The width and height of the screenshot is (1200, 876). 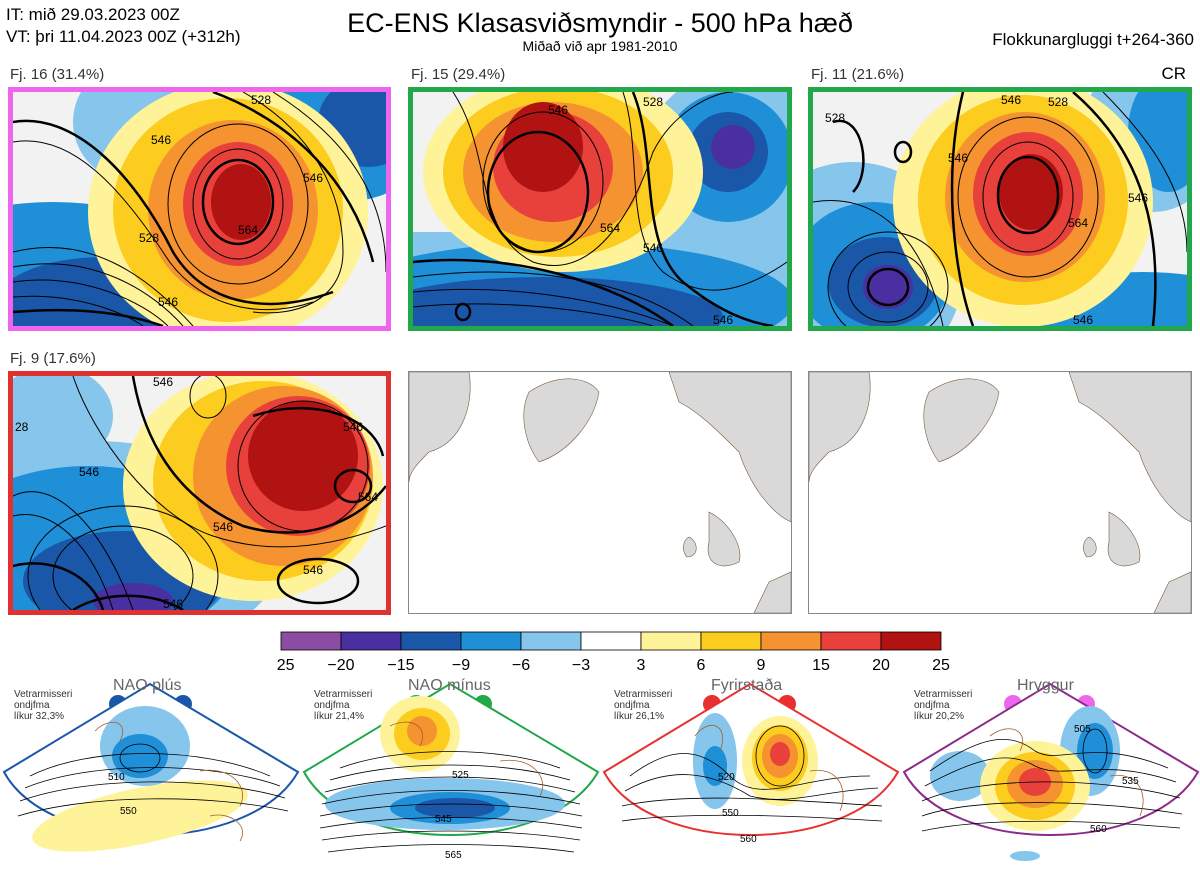 I want to click on regime-info: Vetrarmisseri ondjfma líkur 26,1%, so click(x=643, y=705).